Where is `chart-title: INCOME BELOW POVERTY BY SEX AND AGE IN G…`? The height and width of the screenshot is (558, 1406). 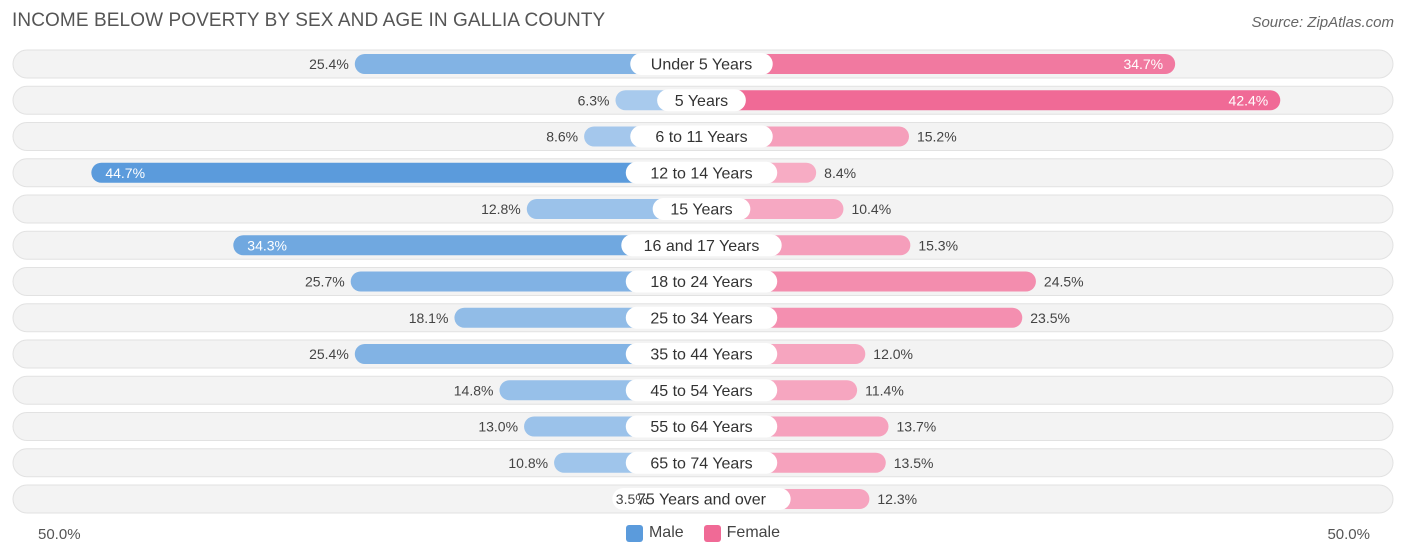
chart-title: INCOME BELOW POVERTY BY SEX AND AGE IN G… is located at coordinates (309, 20).